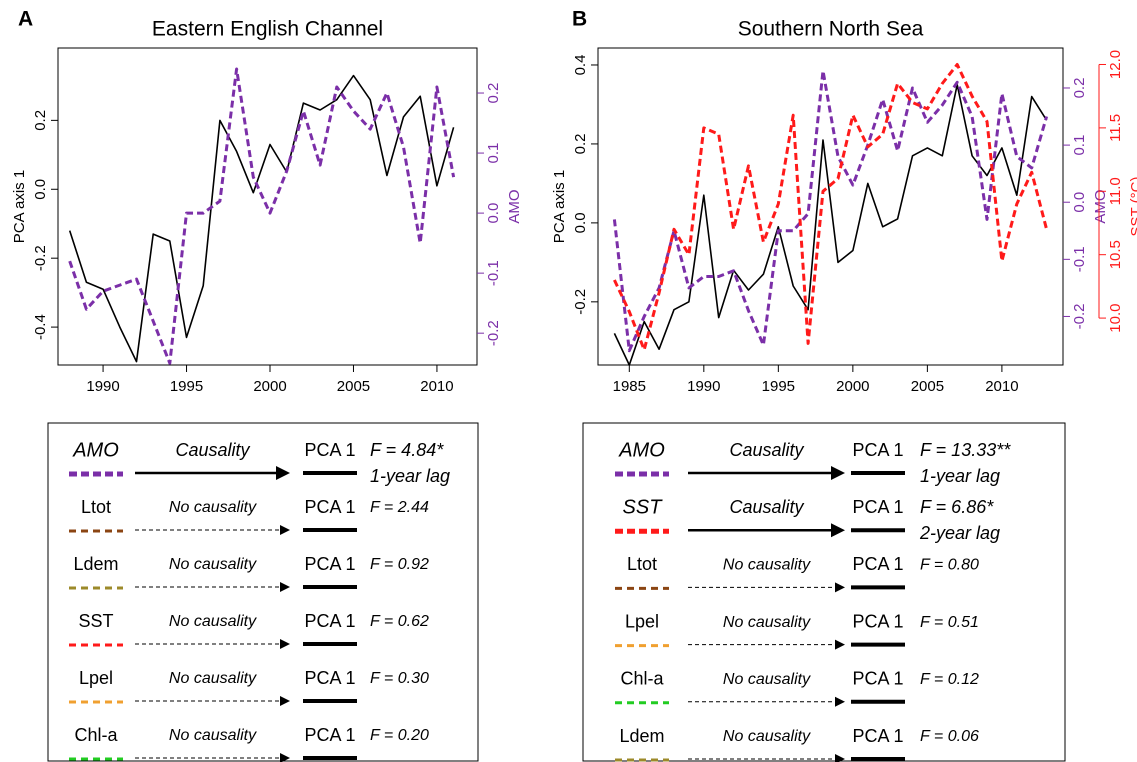  I want to click on statistic: F = 13.33**, so click(965, 450).